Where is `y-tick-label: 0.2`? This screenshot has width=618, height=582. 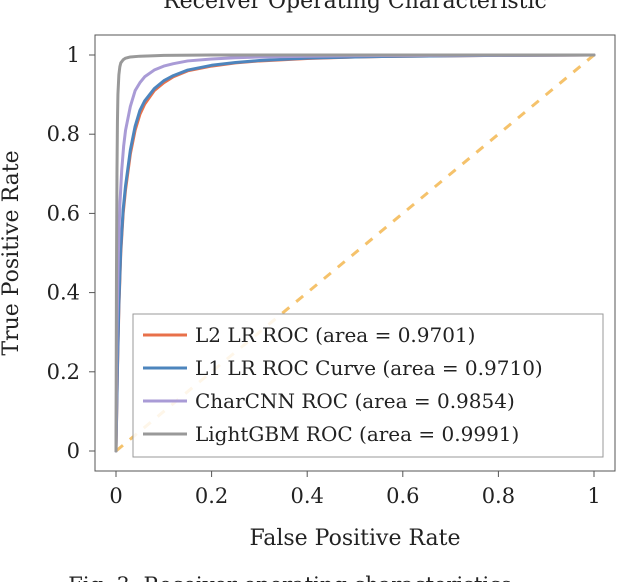
y-tick-label: 0.2 is located at coordinates (63, 372).